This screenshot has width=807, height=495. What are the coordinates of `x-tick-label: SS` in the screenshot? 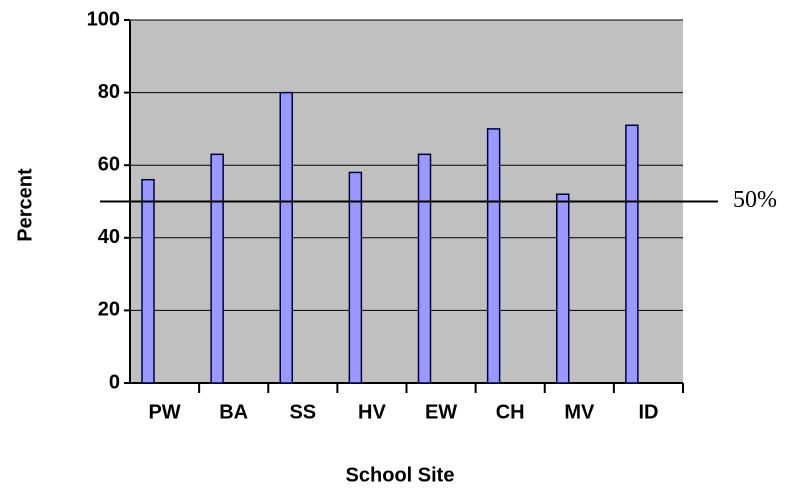 It's located at (302, 412).